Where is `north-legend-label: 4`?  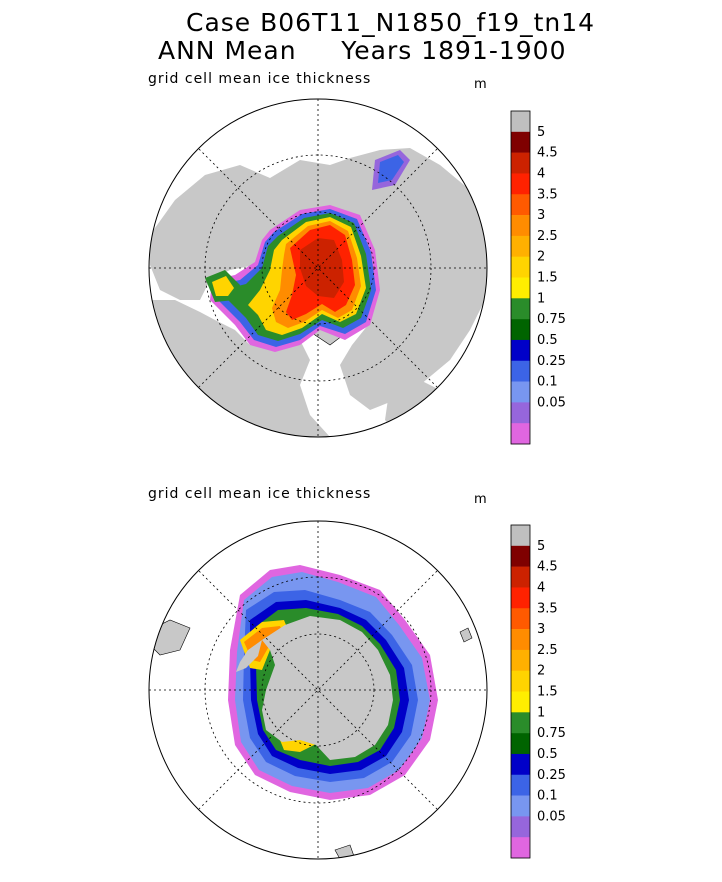
north-legend-label: 4 is located at coordinates (541, 173).